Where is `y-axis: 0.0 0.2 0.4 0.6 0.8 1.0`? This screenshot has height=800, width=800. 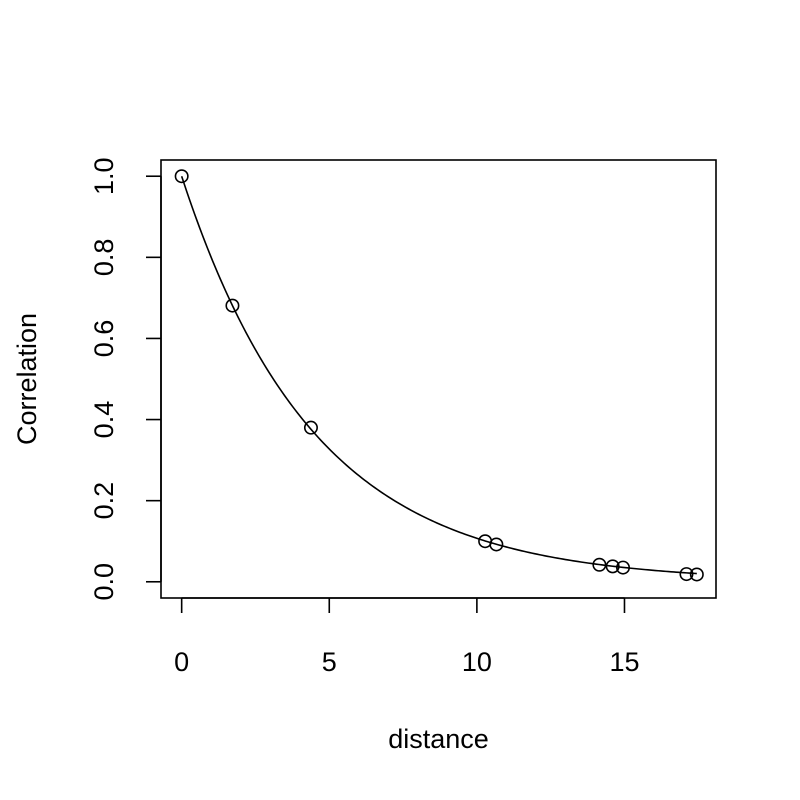
y-axis: 0.0 0.2 0.4 0.6 0.8 1.0 is located at coordinates (125, 379).